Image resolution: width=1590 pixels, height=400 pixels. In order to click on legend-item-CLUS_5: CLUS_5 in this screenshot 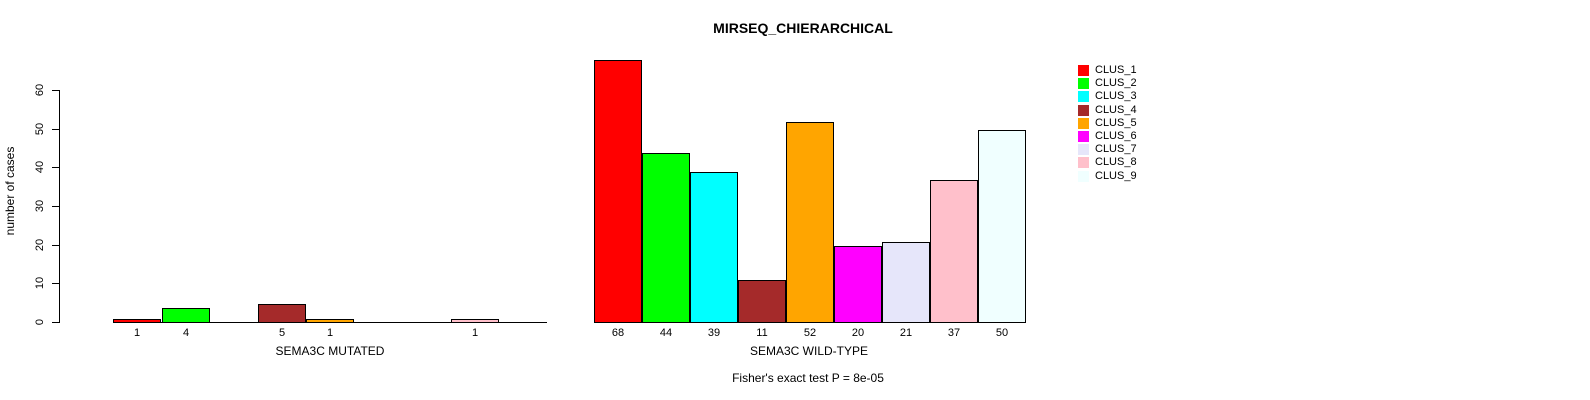, I will do `click(1123, 123)`.